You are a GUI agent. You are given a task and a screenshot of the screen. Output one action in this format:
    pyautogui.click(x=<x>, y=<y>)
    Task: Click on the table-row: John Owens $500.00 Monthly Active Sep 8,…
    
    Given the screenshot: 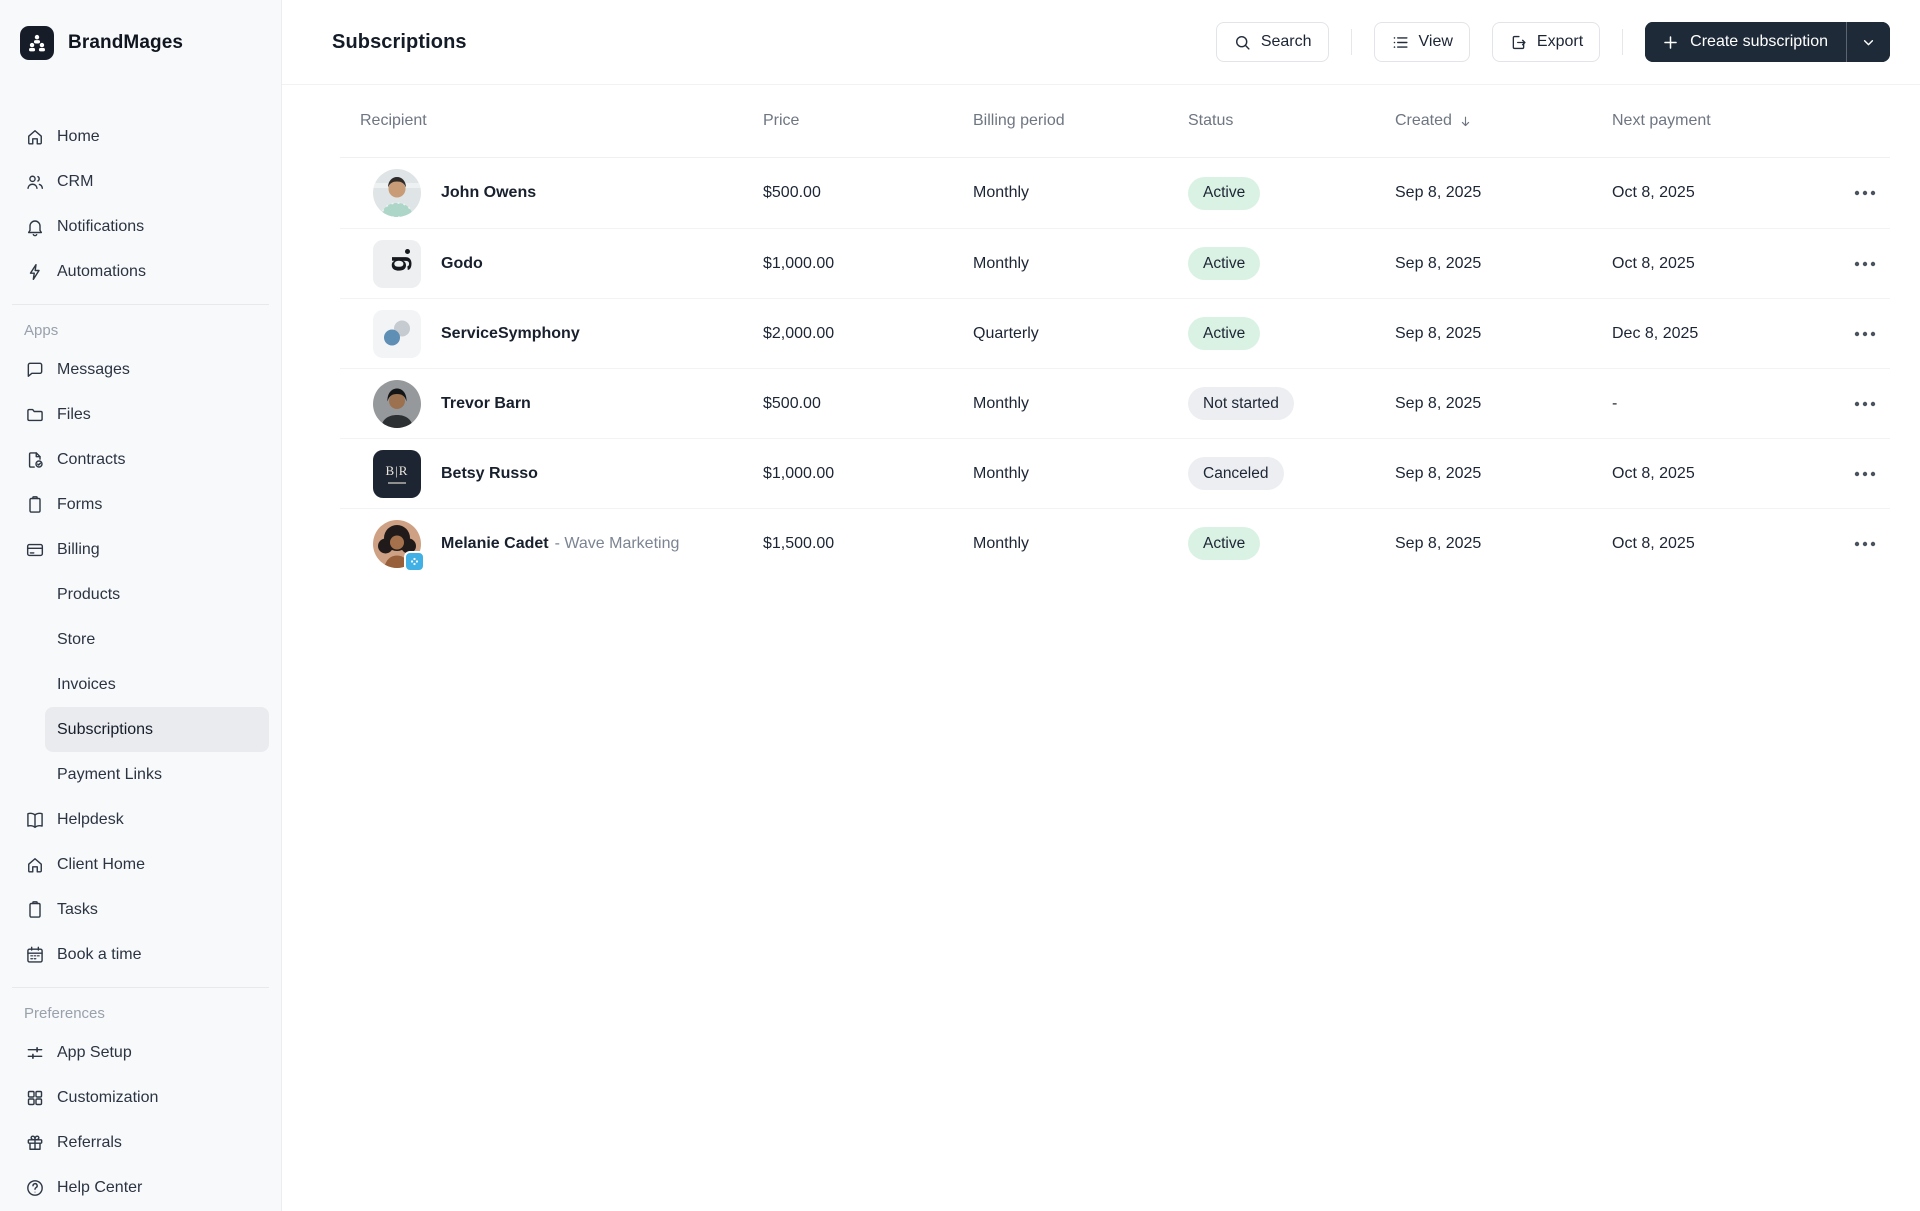 What is the action you would take?
    pyautogui.click(x=1115, y=193)
    